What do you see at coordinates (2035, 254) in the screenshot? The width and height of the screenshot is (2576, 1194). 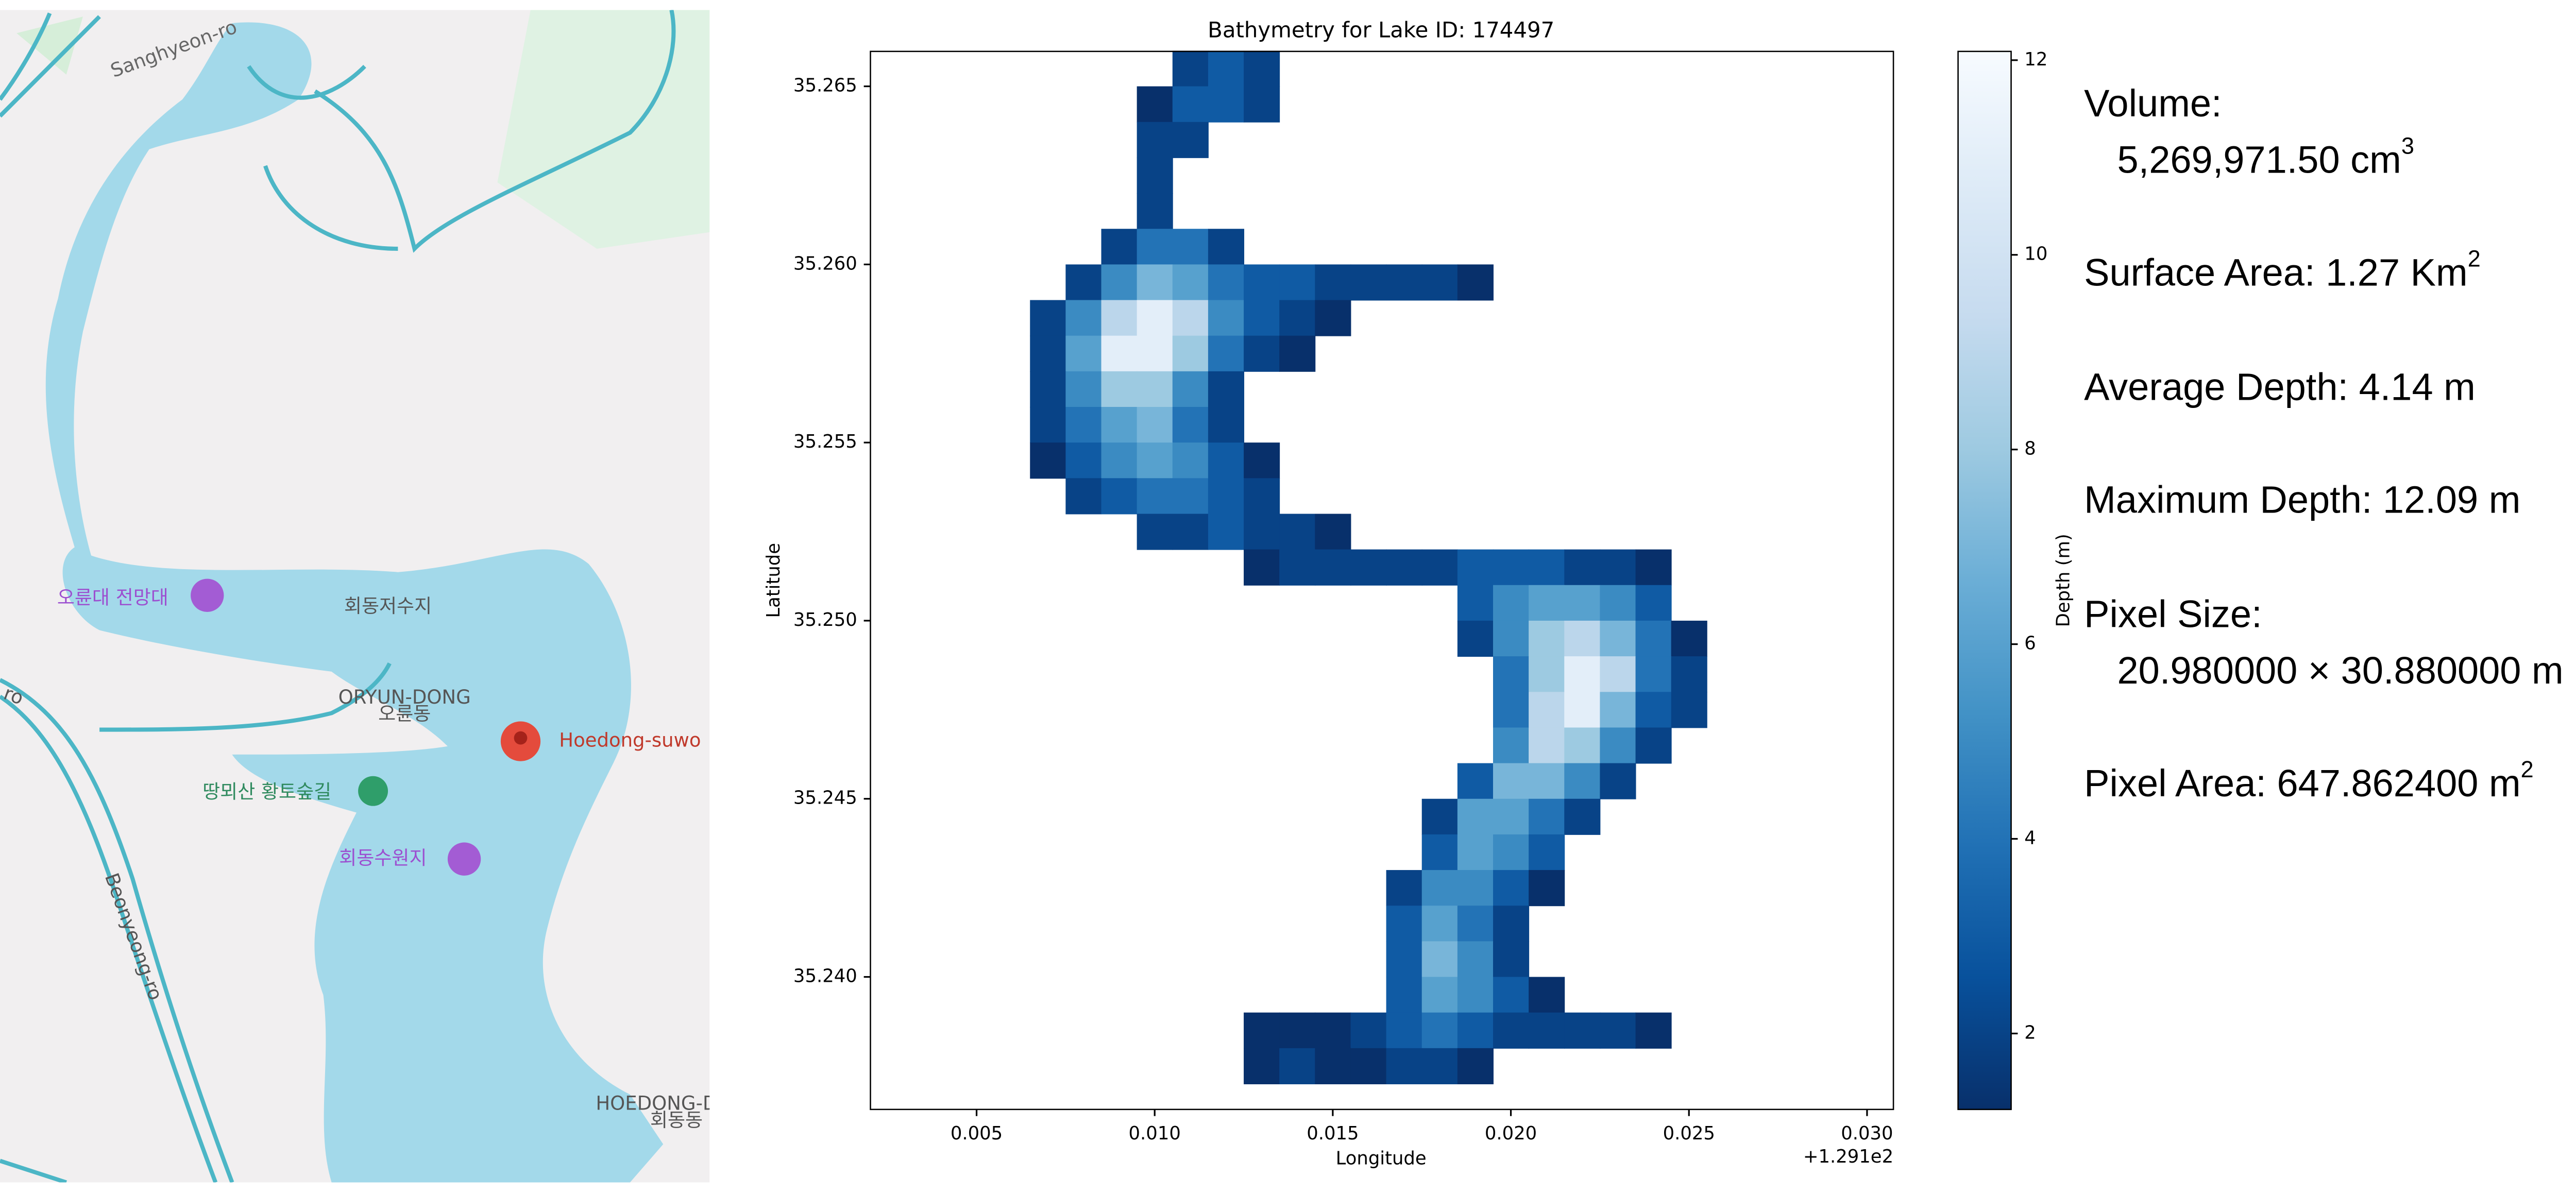 I see `colorbar-tick-label: 10` at bounding box center [2035, 254].